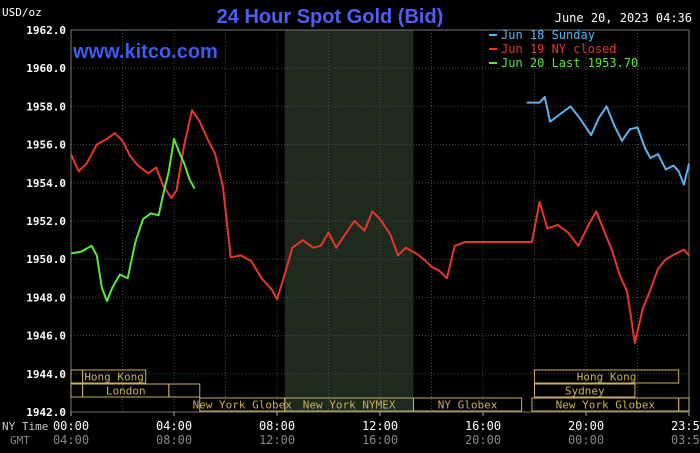 The image size is (700, 453). Describe the element at coordinates (623, 18) in the screenshot. I see `timestamp: June 20, 2023 04:36` at that location.